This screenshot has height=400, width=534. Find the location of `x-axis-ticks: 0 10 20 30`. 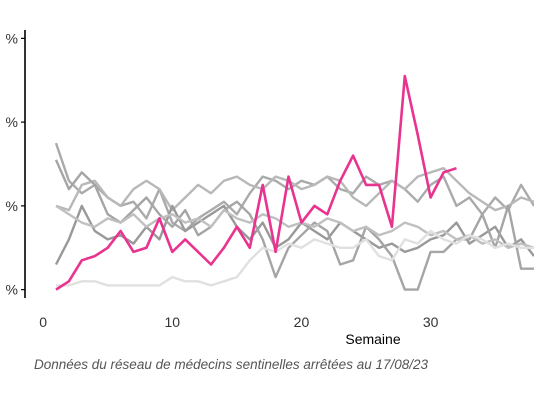

x-axis-ticks: 0 10 20 30 is located at coordinates (238, 322).